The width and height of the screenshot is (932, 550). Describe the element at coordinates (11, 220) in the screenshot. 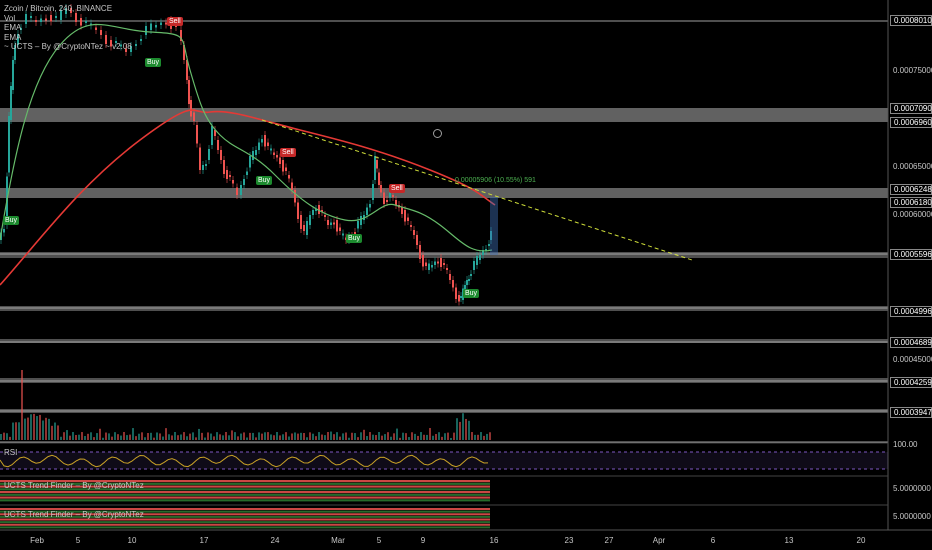

I see `buy-signal: Buy` at that location.